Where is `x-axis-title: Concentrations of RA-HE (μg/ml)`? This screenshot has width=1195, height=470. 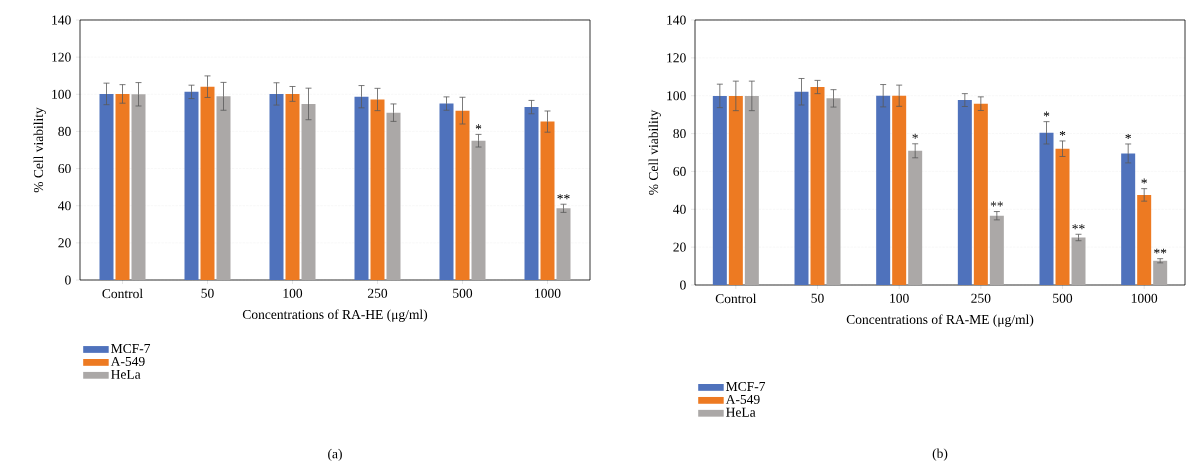 x-axis-title: Concentrations of RA-HE (μg/ml) is located at coordinates (335, 315).